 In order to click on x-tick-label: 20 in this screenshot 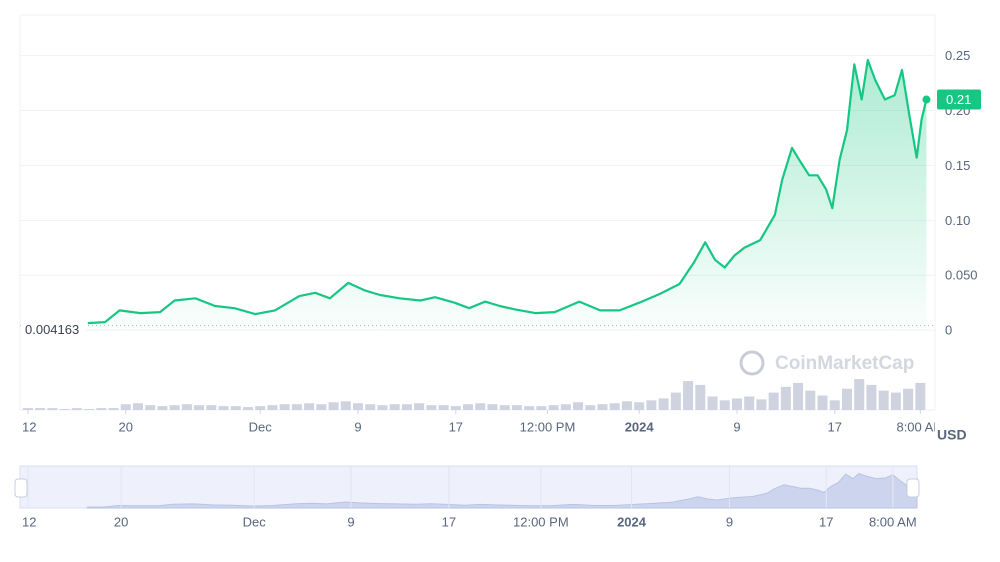, I will do `click(126, 426)`.